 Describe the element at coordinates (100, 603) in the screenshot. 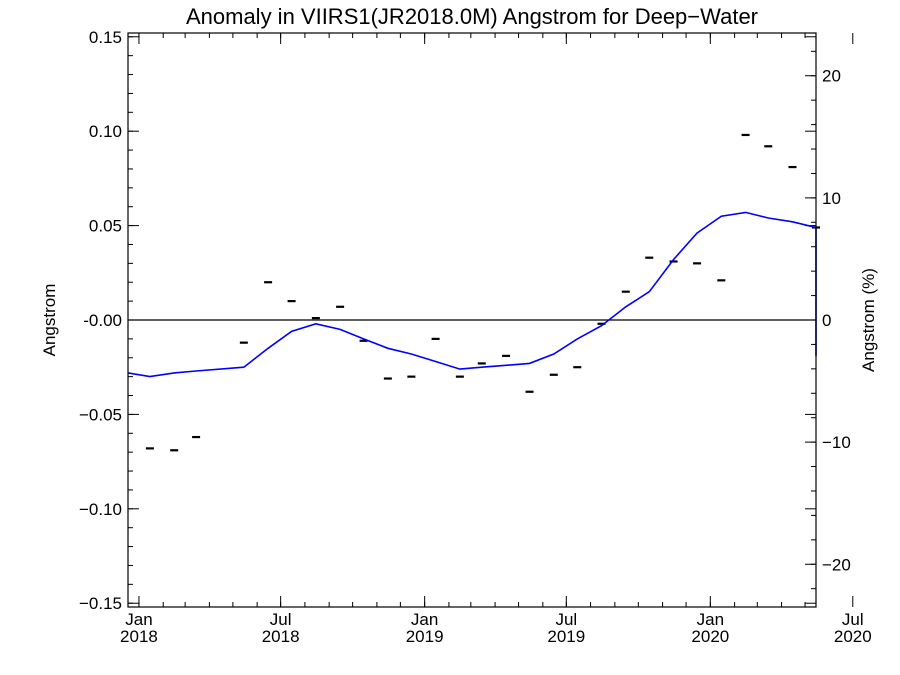

I see `y-tick-label: −0.15` at that location.